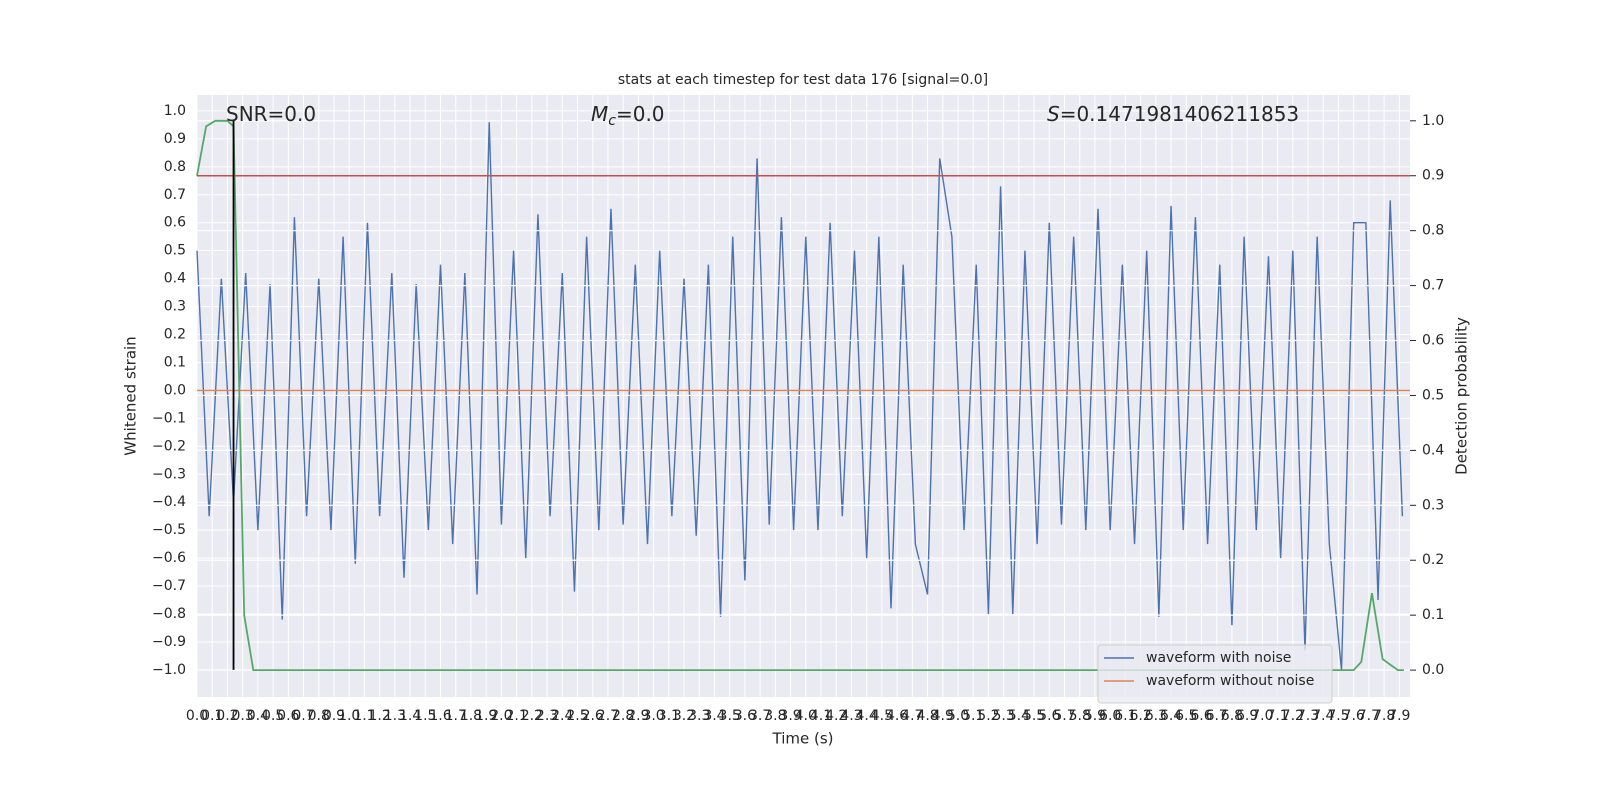 The height and width of the screenshot is (800, 1600). What do you see at coordinates (1201, 716) in the screenshot?
I see `x-tick-label: 6.6` at bounding box center [1201, 716].